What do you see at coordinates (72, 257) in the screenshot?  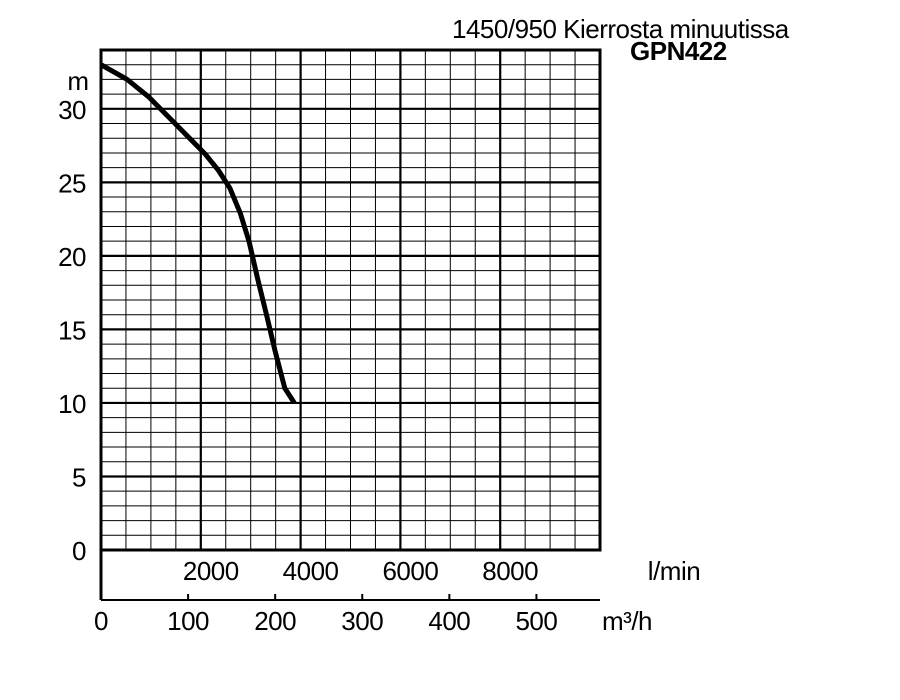 I see `y-tick-label: 20` at bounding box center [72, 257].